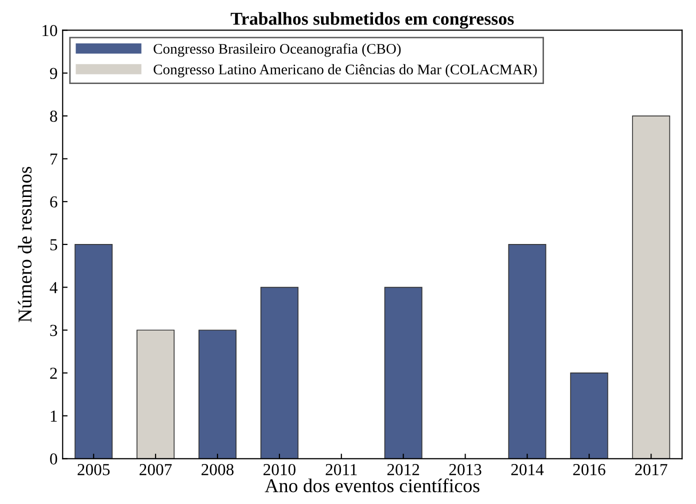  I want to click on y-tick-label: 9, so click(54, 74).